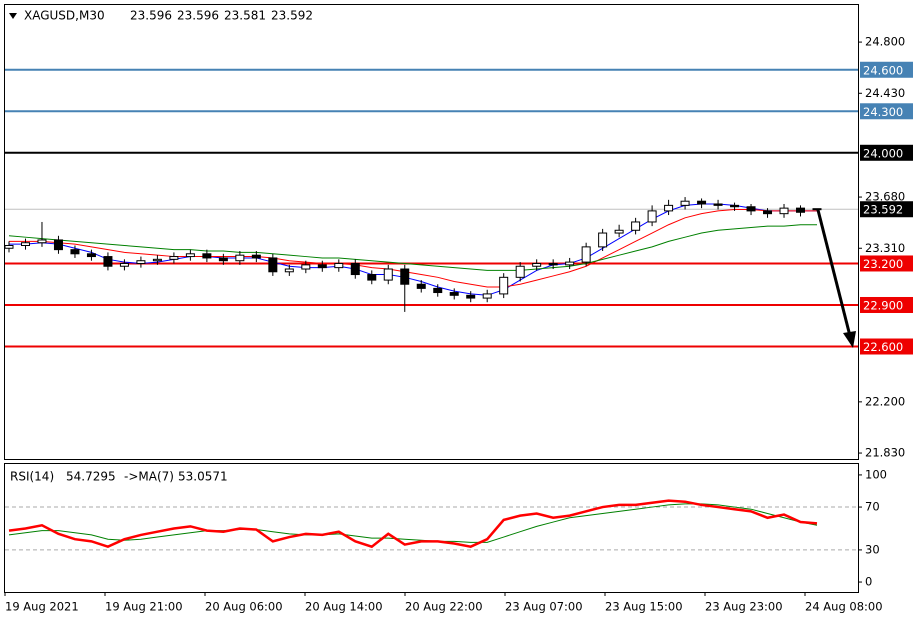  What do you see at coordinates (292, 16) in the screenshot?
I see `ohlc-close: 23.592` at bounding box center [292, 16].